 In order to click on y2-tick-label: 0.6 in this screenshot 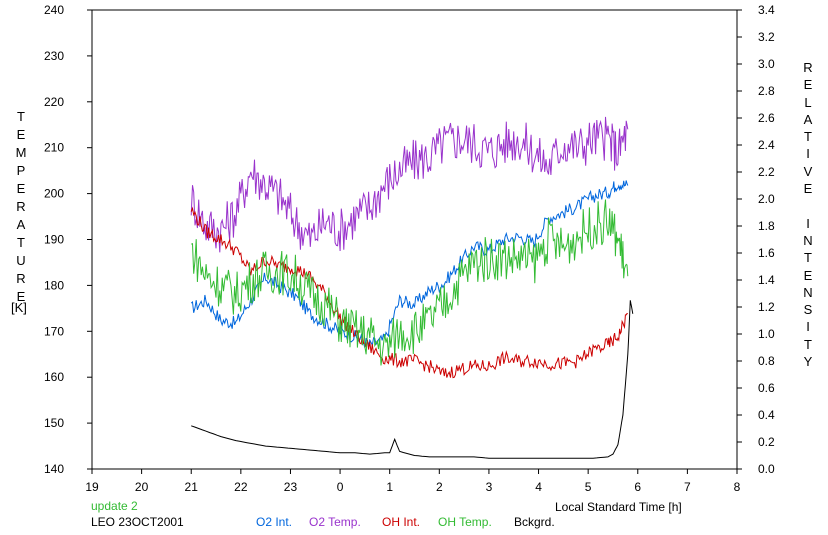, I will do `click(766, 388)`.